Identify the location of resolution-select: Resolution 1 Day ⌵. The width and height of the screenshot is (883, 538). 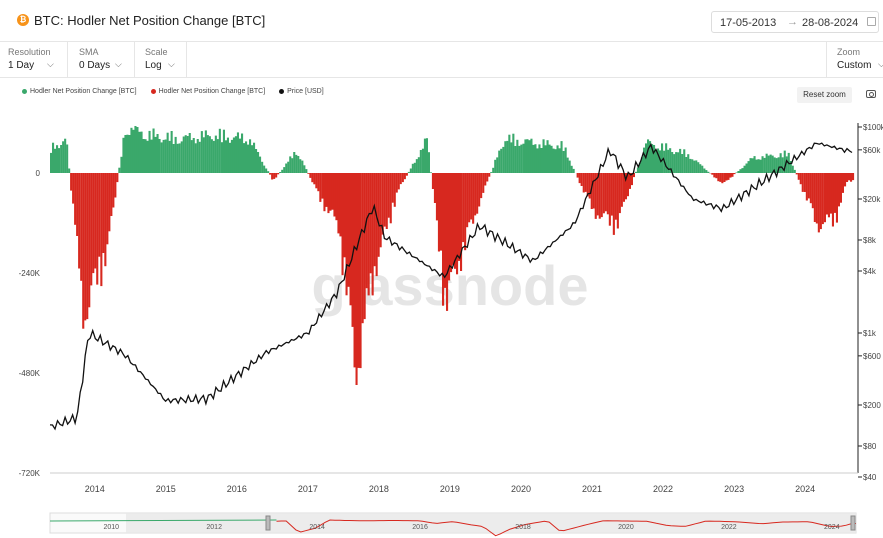
(34, 60).